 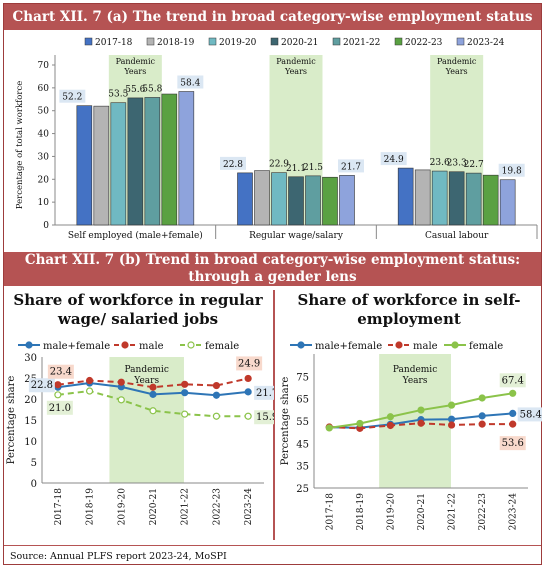 I want to click on category-label: Self employed (male+female), so click(x=135, y=235).